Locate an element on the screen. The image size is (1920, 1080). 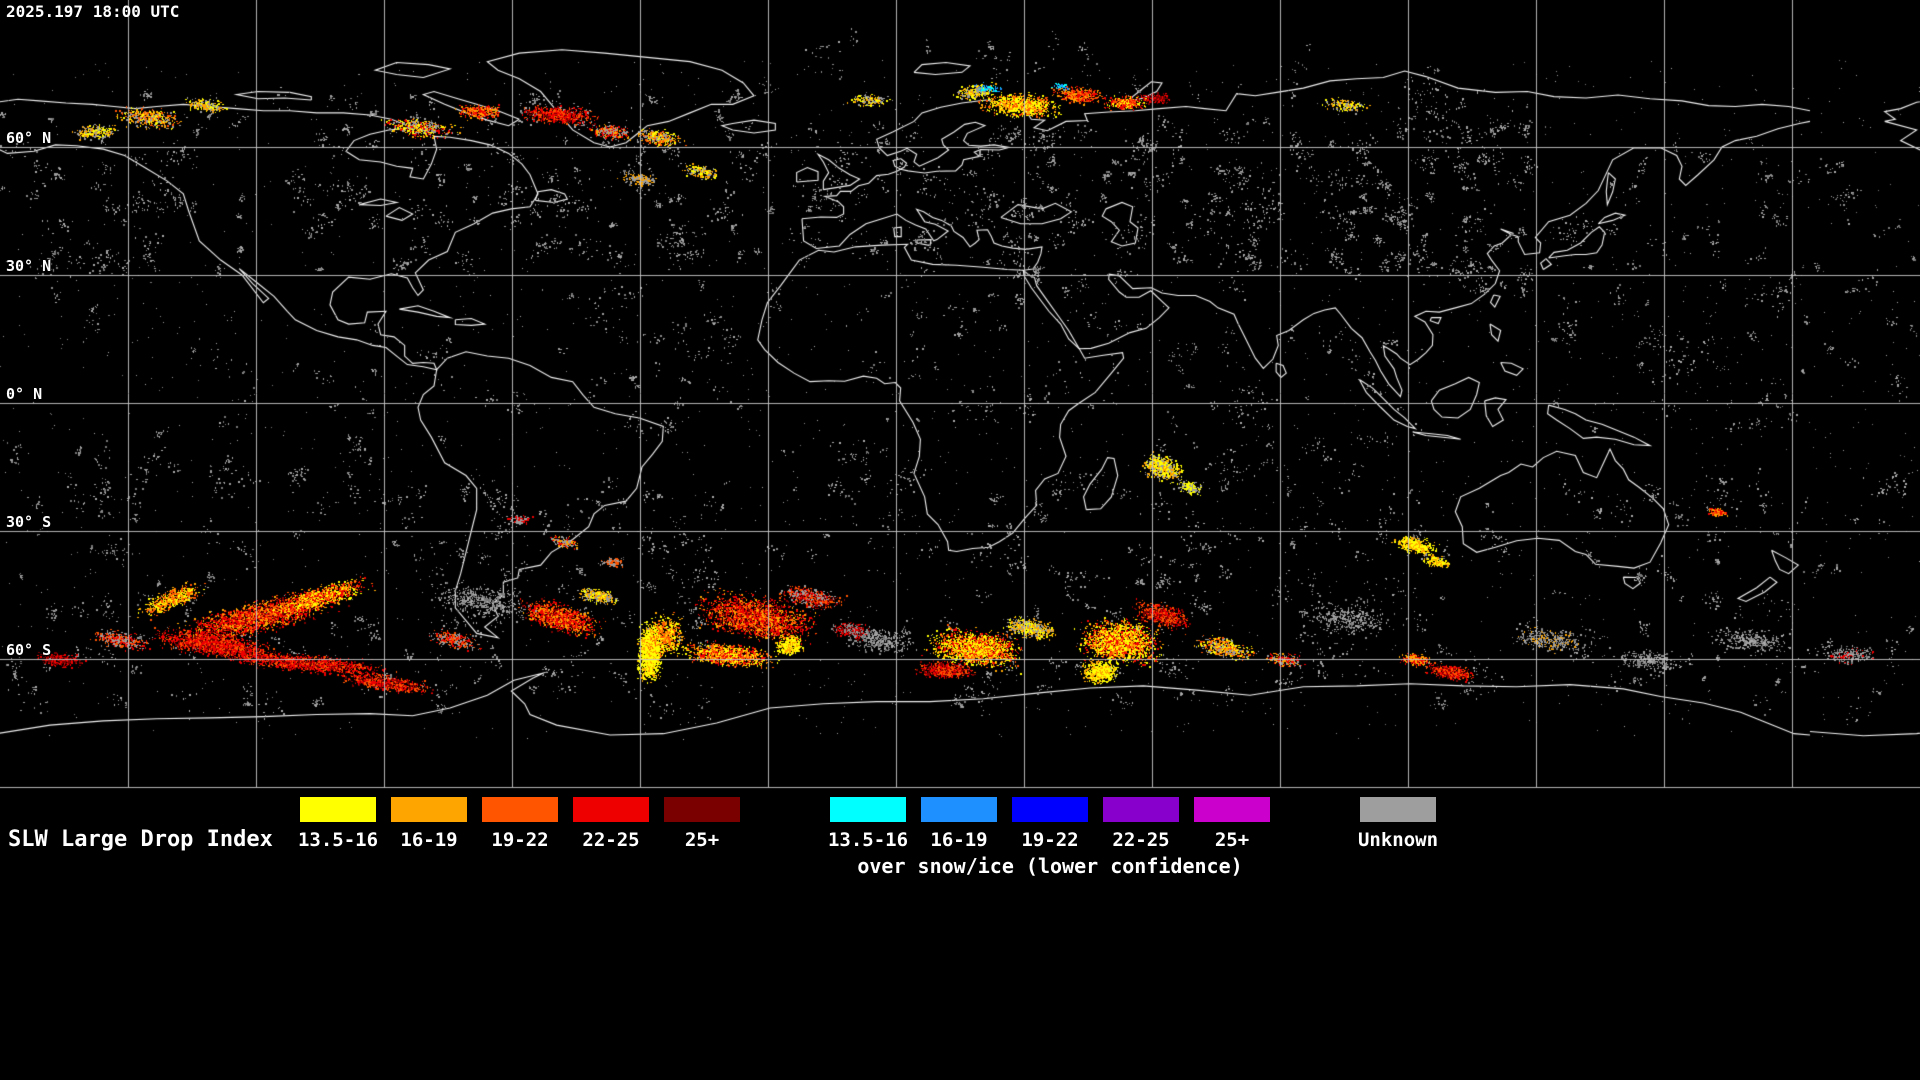
legend-snowice-caption: over snow/ice (lower confidence) is located at coordinates (1050, 866).